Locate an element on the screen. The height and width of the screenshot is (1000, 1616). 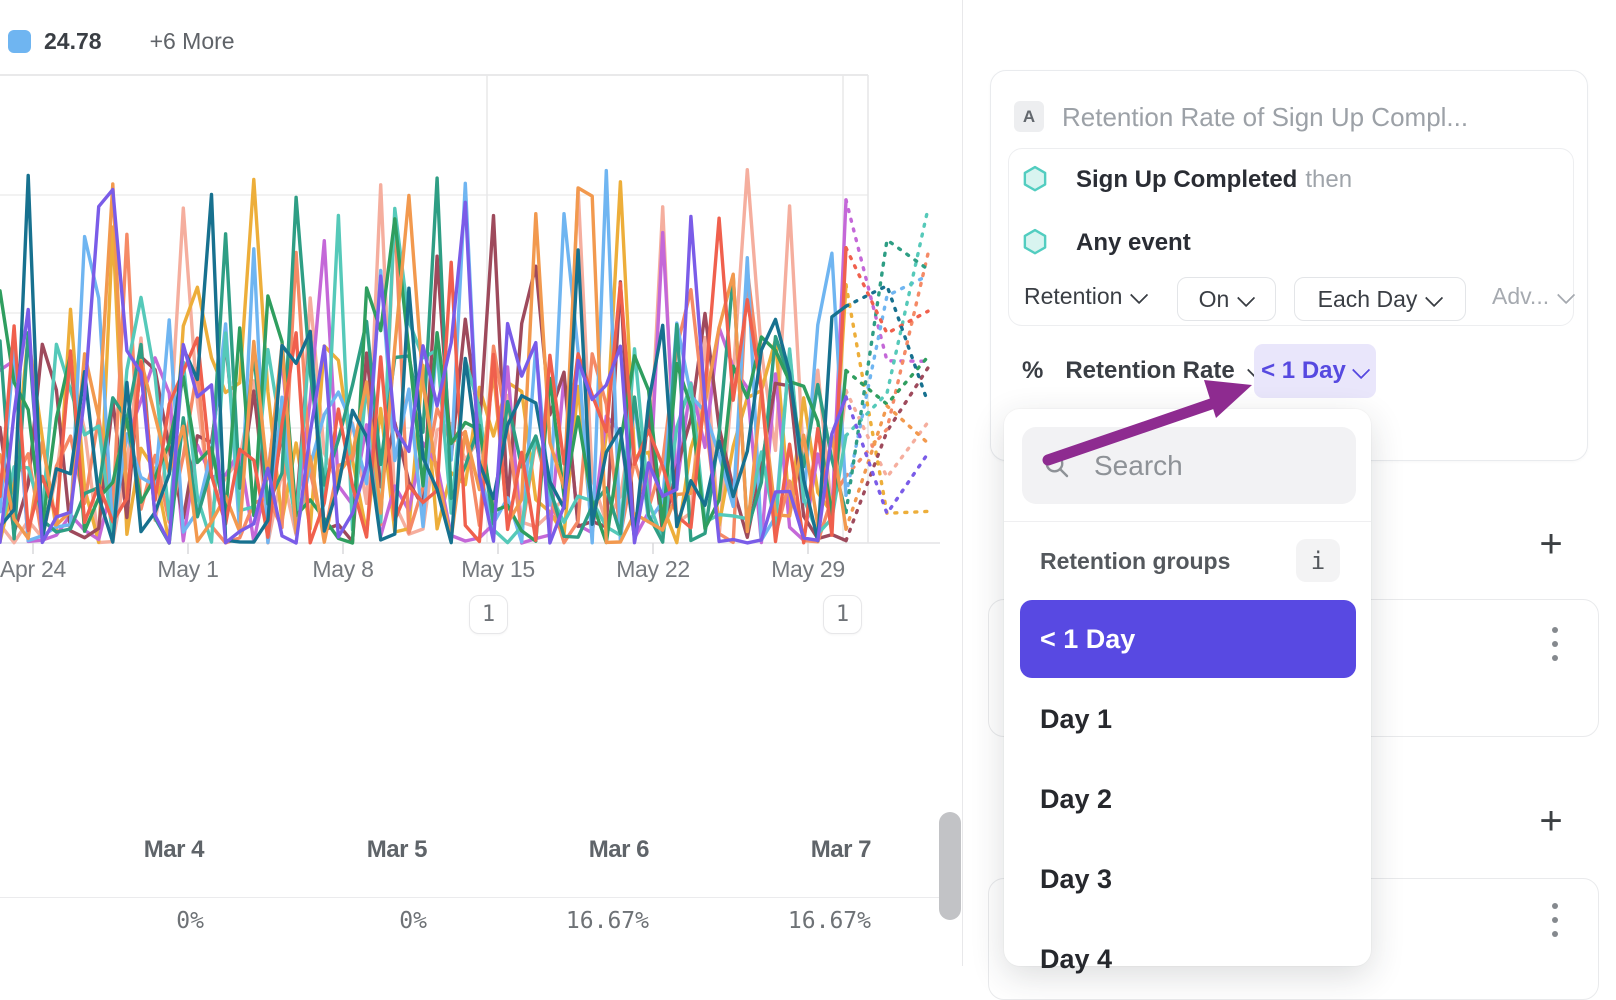
event-row-any: Any event is located at coordinates (1104, 243).